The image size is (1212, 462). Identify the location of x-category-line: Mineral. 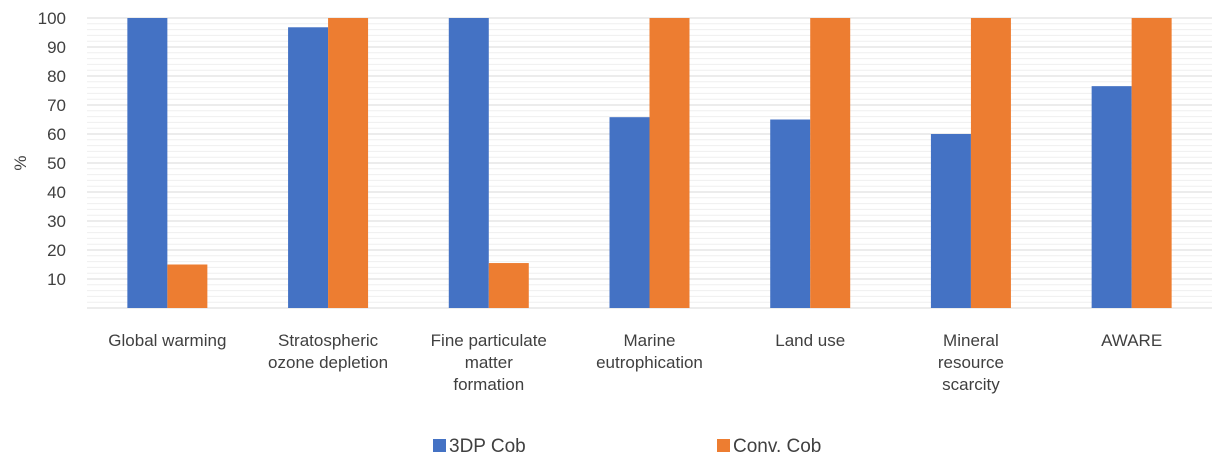
(971, 340).